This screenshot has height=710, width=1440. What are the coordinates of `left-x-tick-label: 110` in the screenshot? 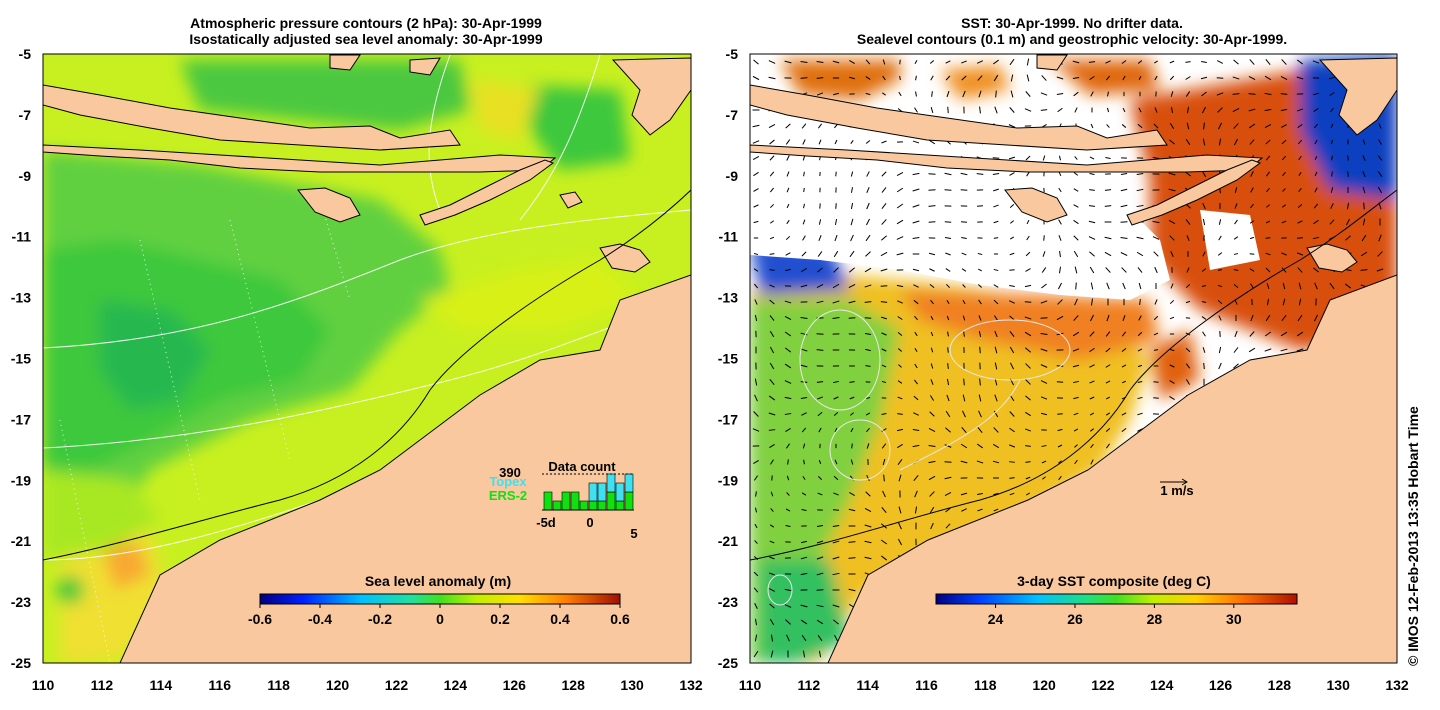 It's located at (43, 685).